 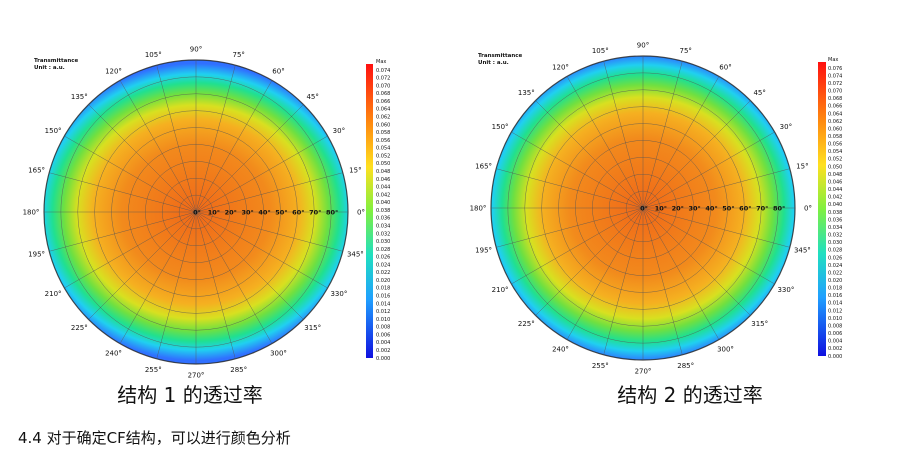 I want to click on radial-label: 50°, so click(x=728, y=209).